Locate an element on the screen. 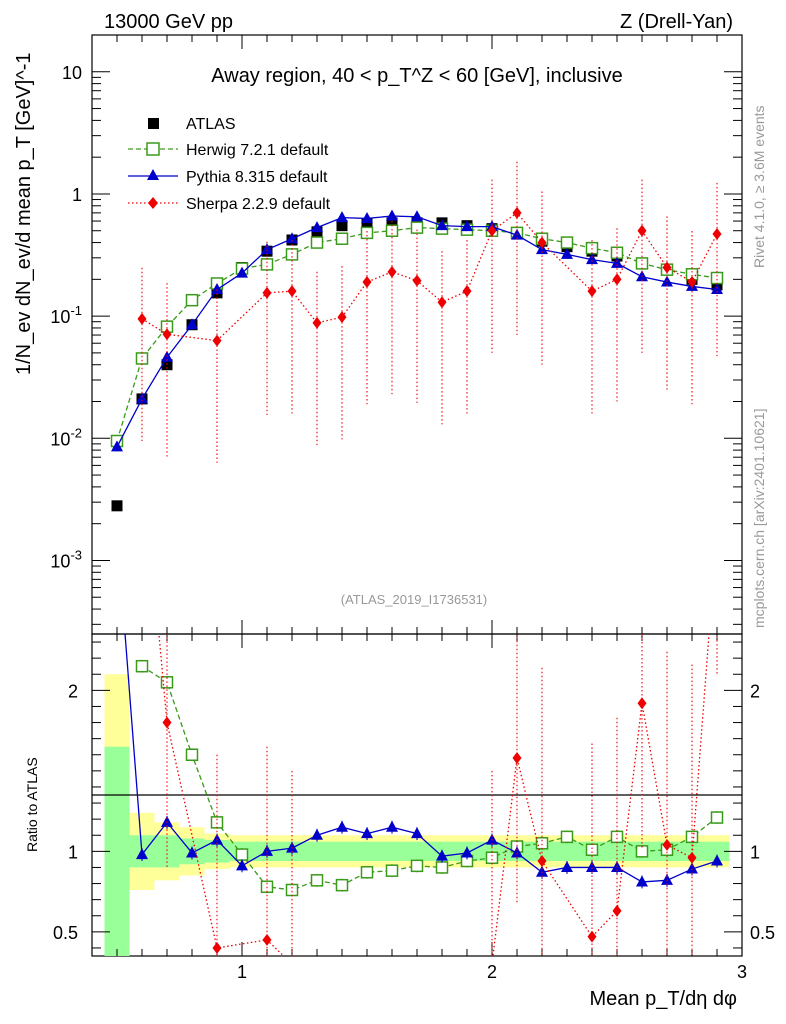 The width and height of the screenshot is (786, 1024). legend-marker-herwig is located at coordinates (153, 149).